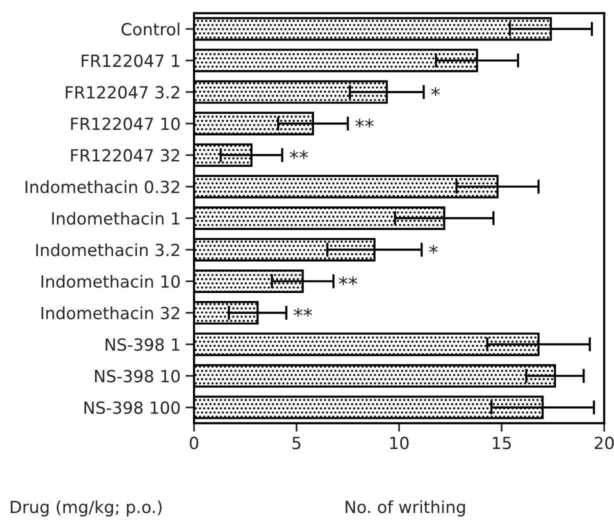 Image resolution: width=614 pixels, height=527 pixels. What do you see at coordinates (86, 508) in the screenshot?
I see `y-axis-title: Drug (mg/kg; p.o.)` at bounding box center [86, 508].